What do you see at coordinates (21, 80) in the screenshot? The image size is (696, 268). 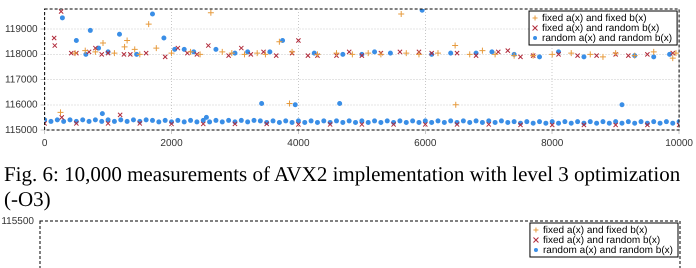 I see `y-tick-label: 117000` at bounding box center [21, 80].